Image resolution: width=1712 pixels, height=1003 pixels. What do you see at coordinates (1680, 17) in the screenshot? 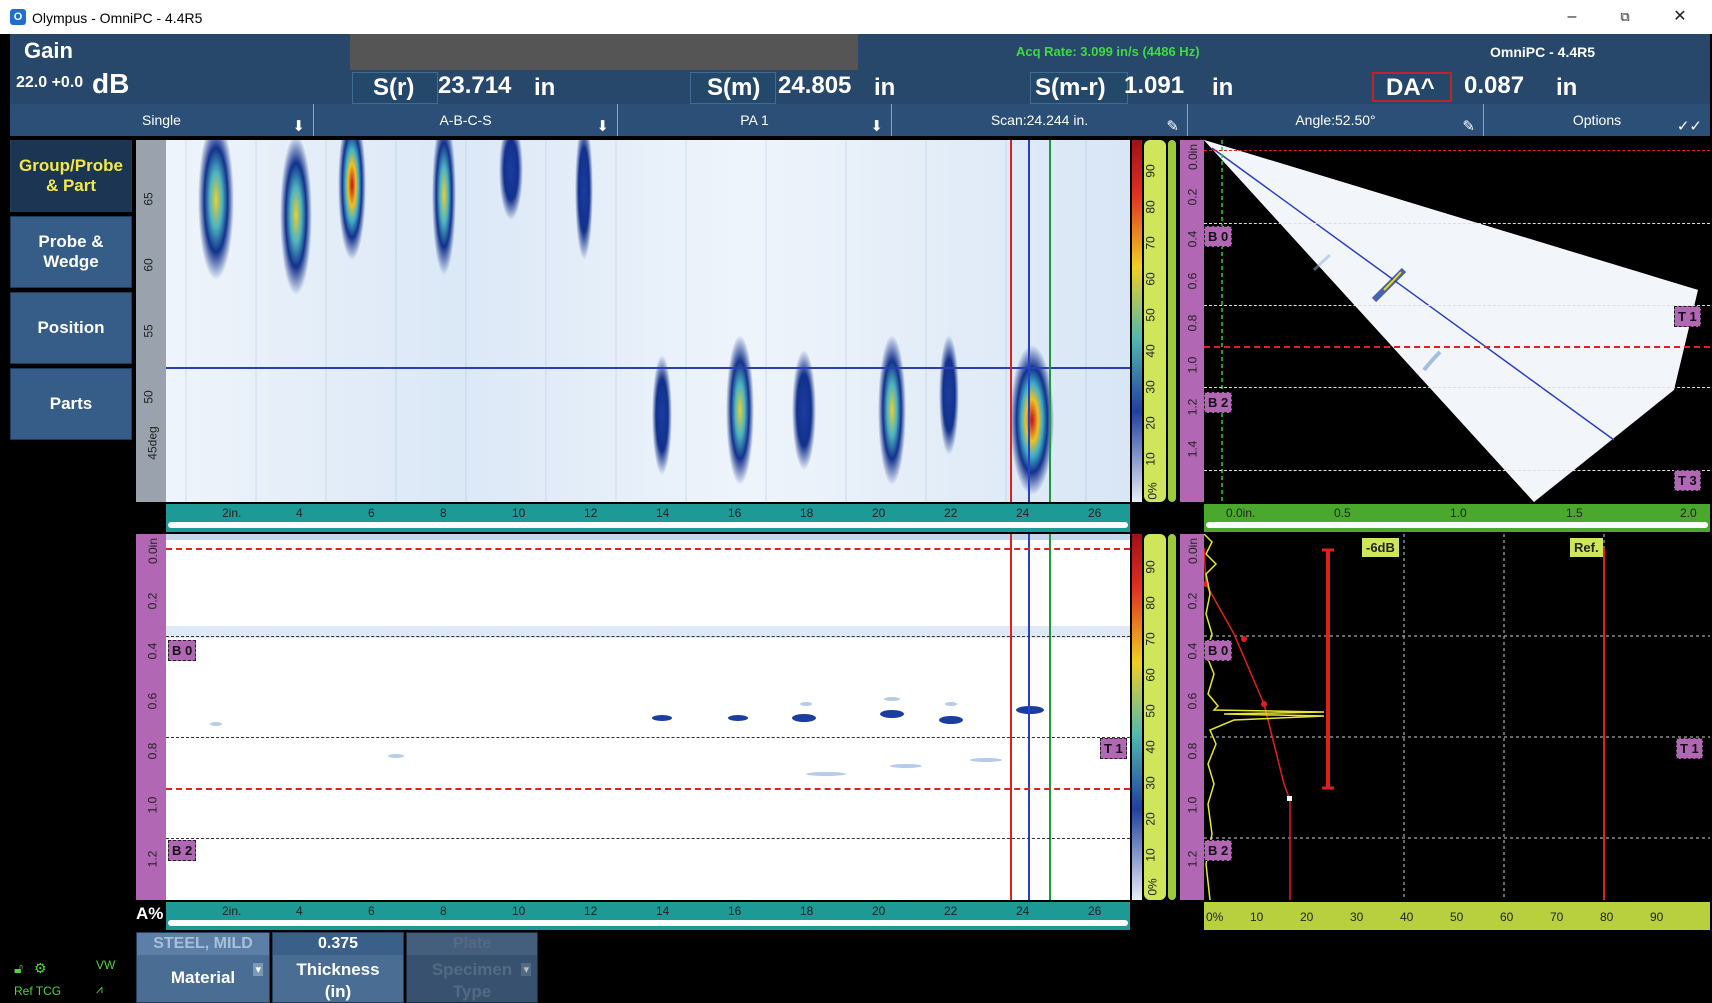
I see `close-button: ✕` at bounding box center [1680, 17].